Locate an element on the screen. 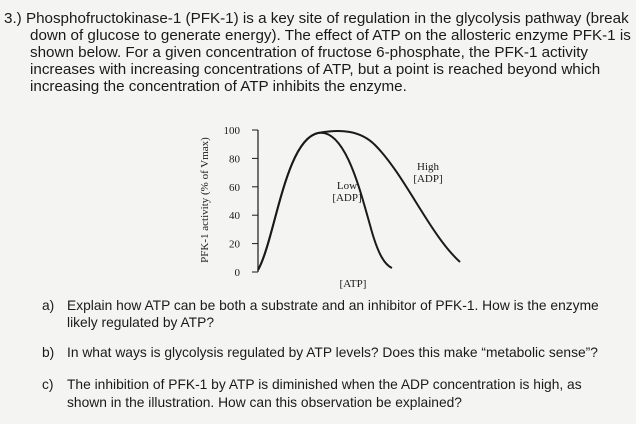 The image size is (636, 424). low-adp-curve is located at coordinates (325, 201).